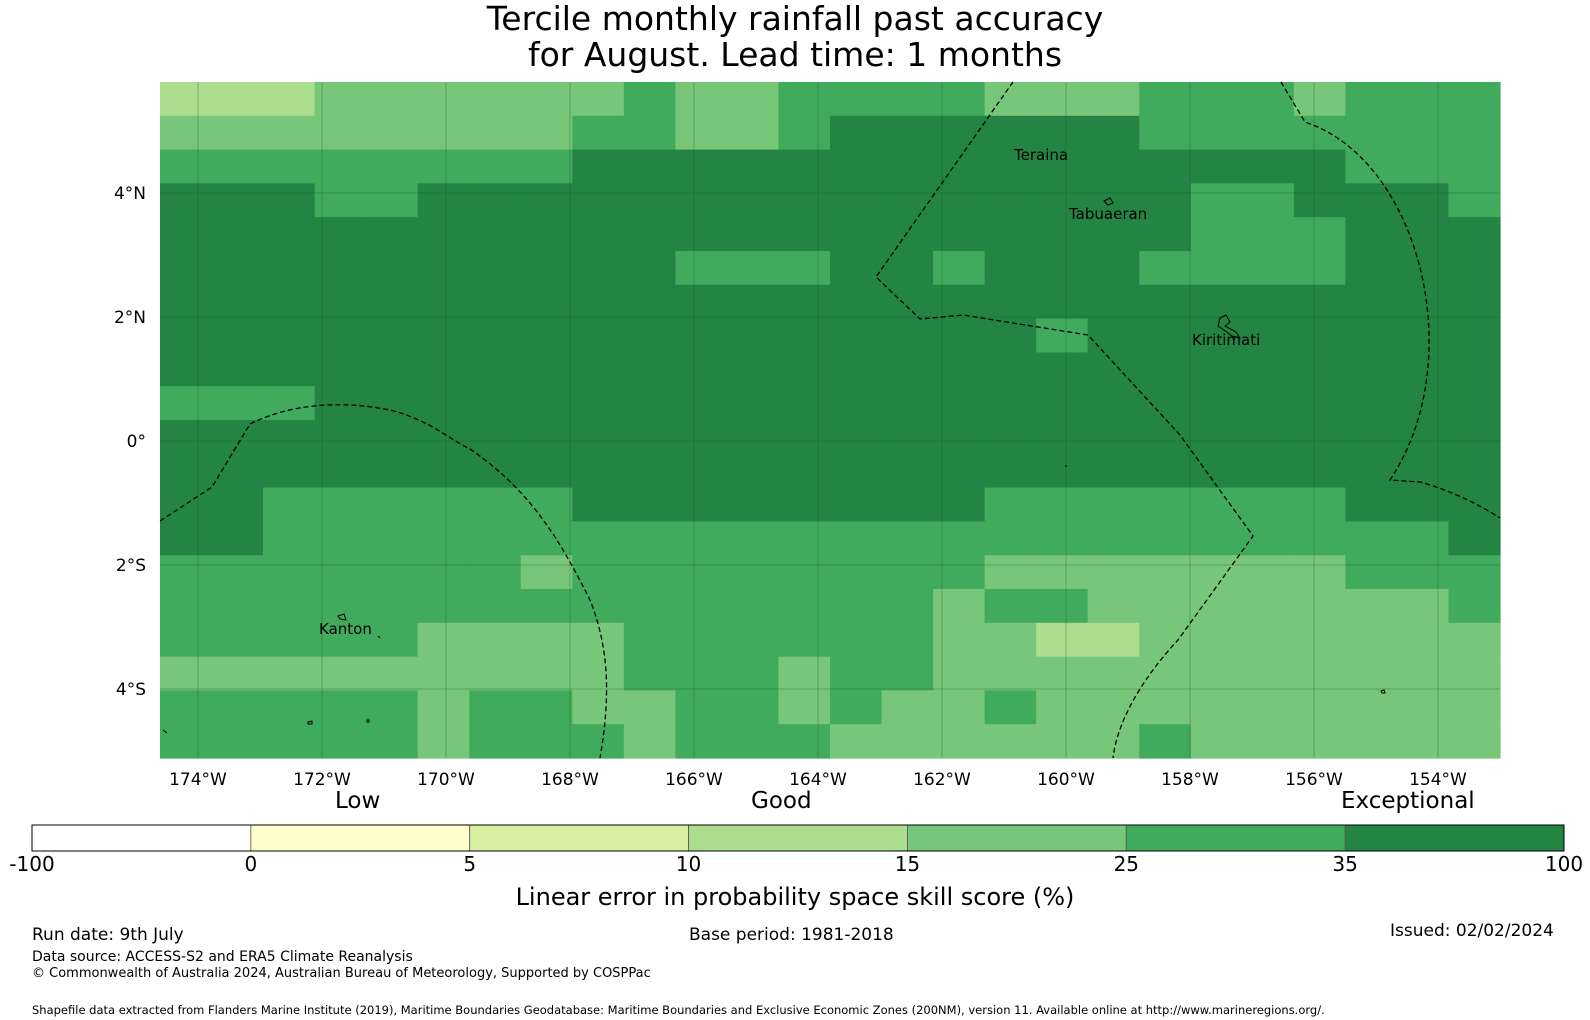 The image size is (1590, 1020). I want to click on colorbar-tick-labels: -100 0 5 10 15 25 35 100, so click(796, 864).